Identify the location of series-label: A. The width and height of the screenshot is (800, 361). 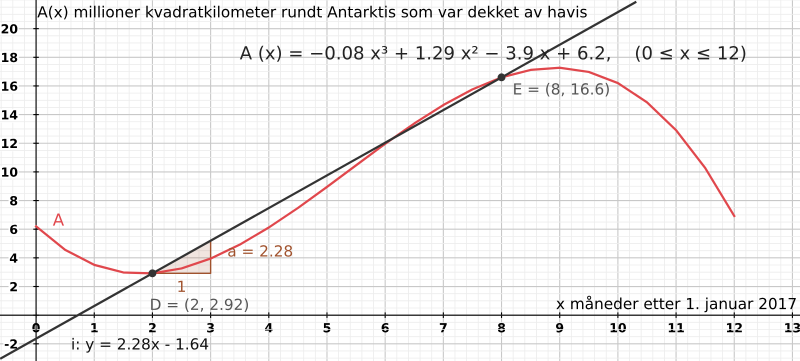
(58, 220).